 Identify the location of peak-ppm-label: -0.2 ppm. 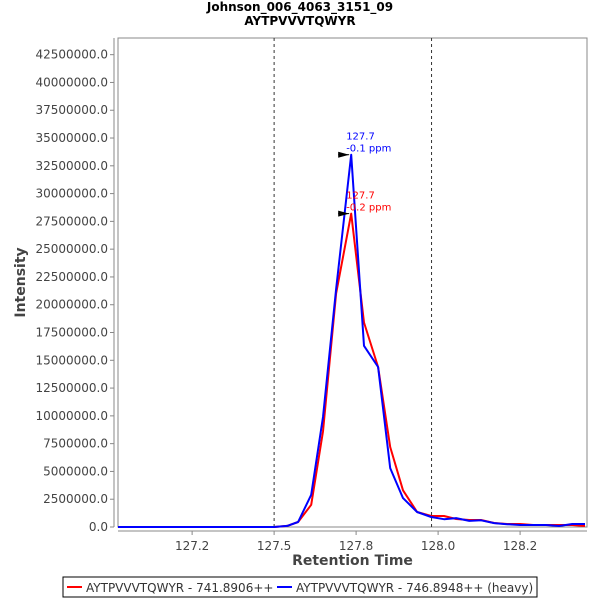
(368, 208).